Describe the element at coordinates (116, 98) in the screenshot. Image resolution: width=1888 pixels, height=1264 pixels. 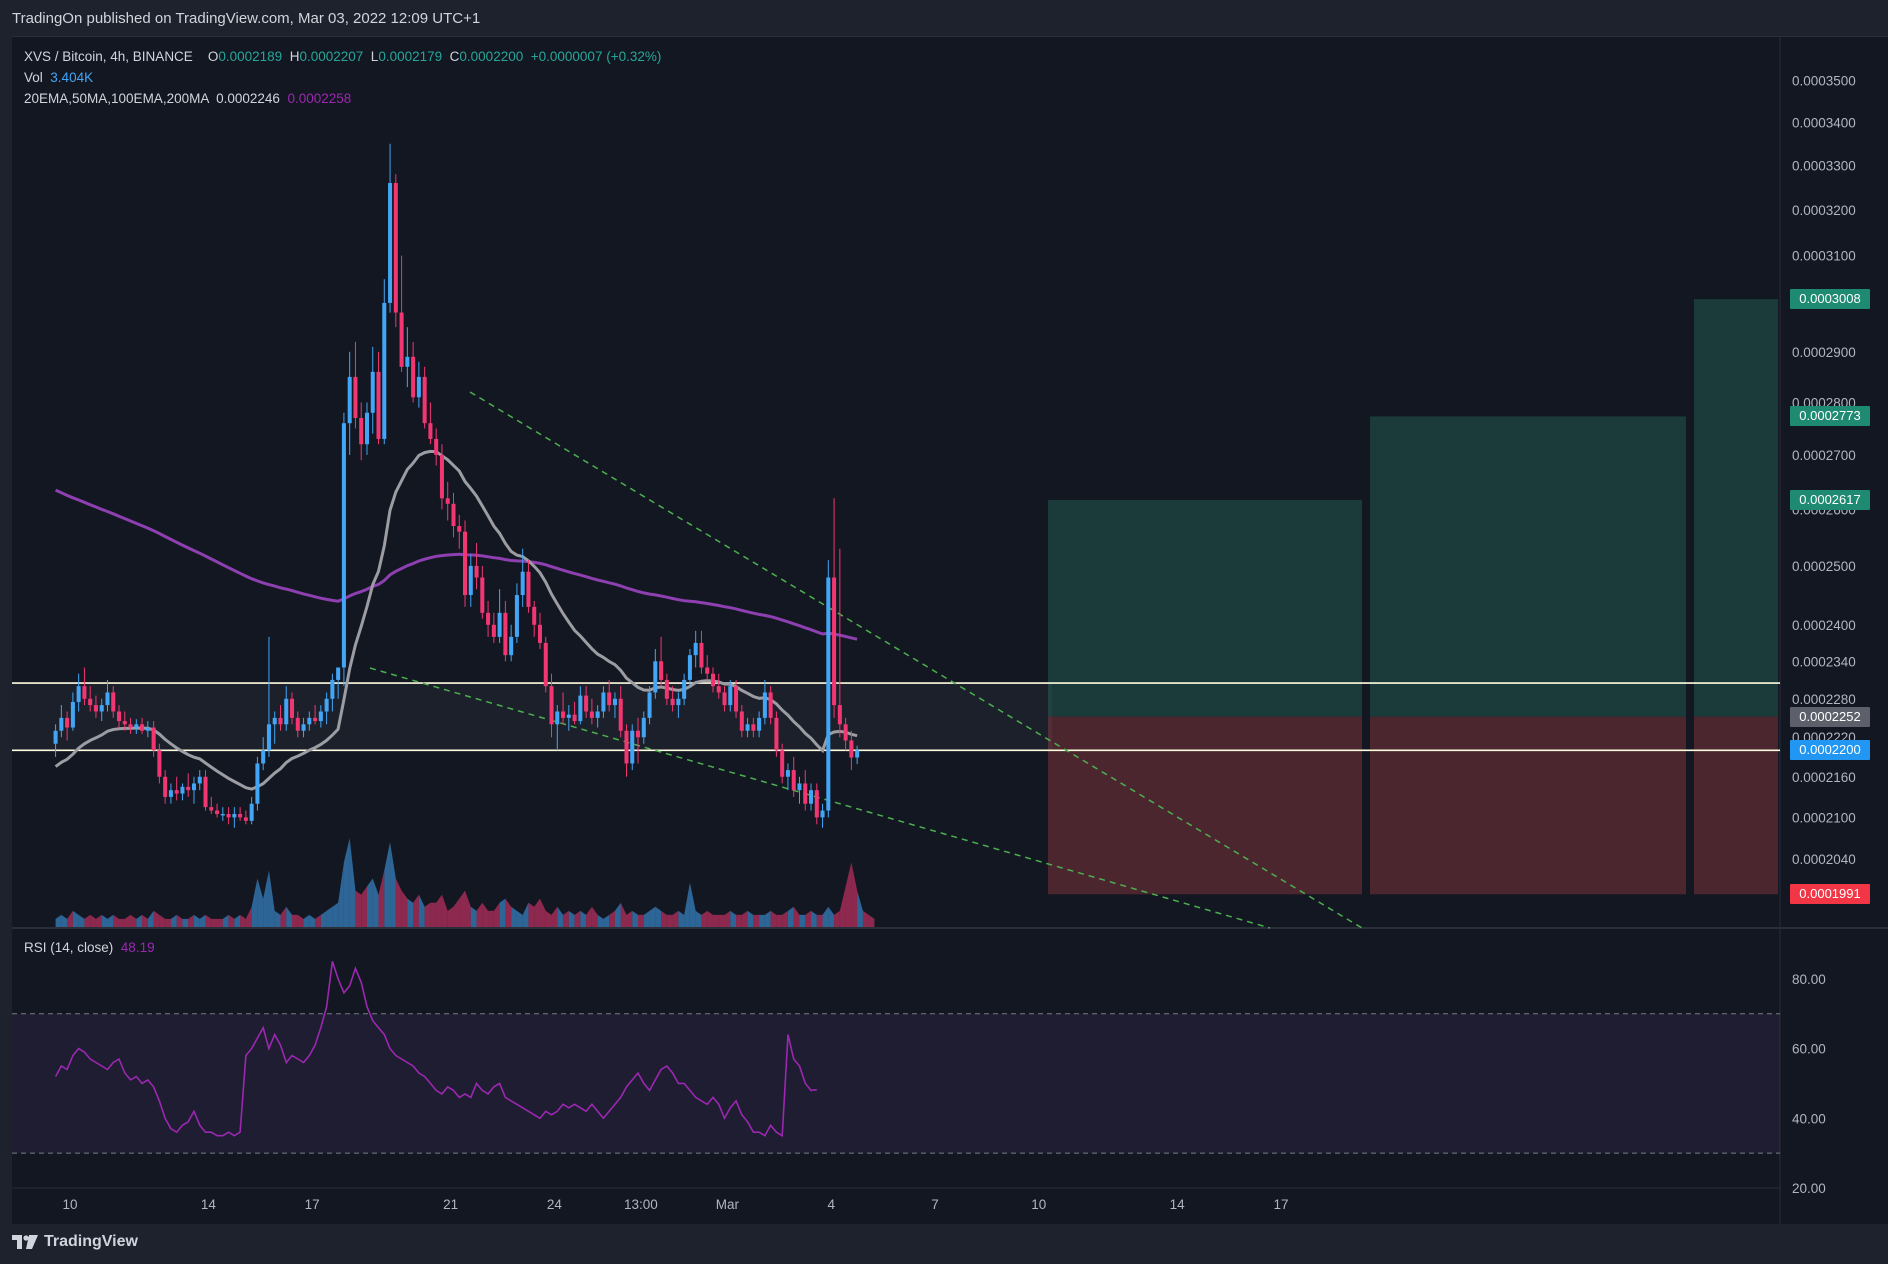
I see `ma-label: 20EMA,50MA,100EMA,200MA` at that location.